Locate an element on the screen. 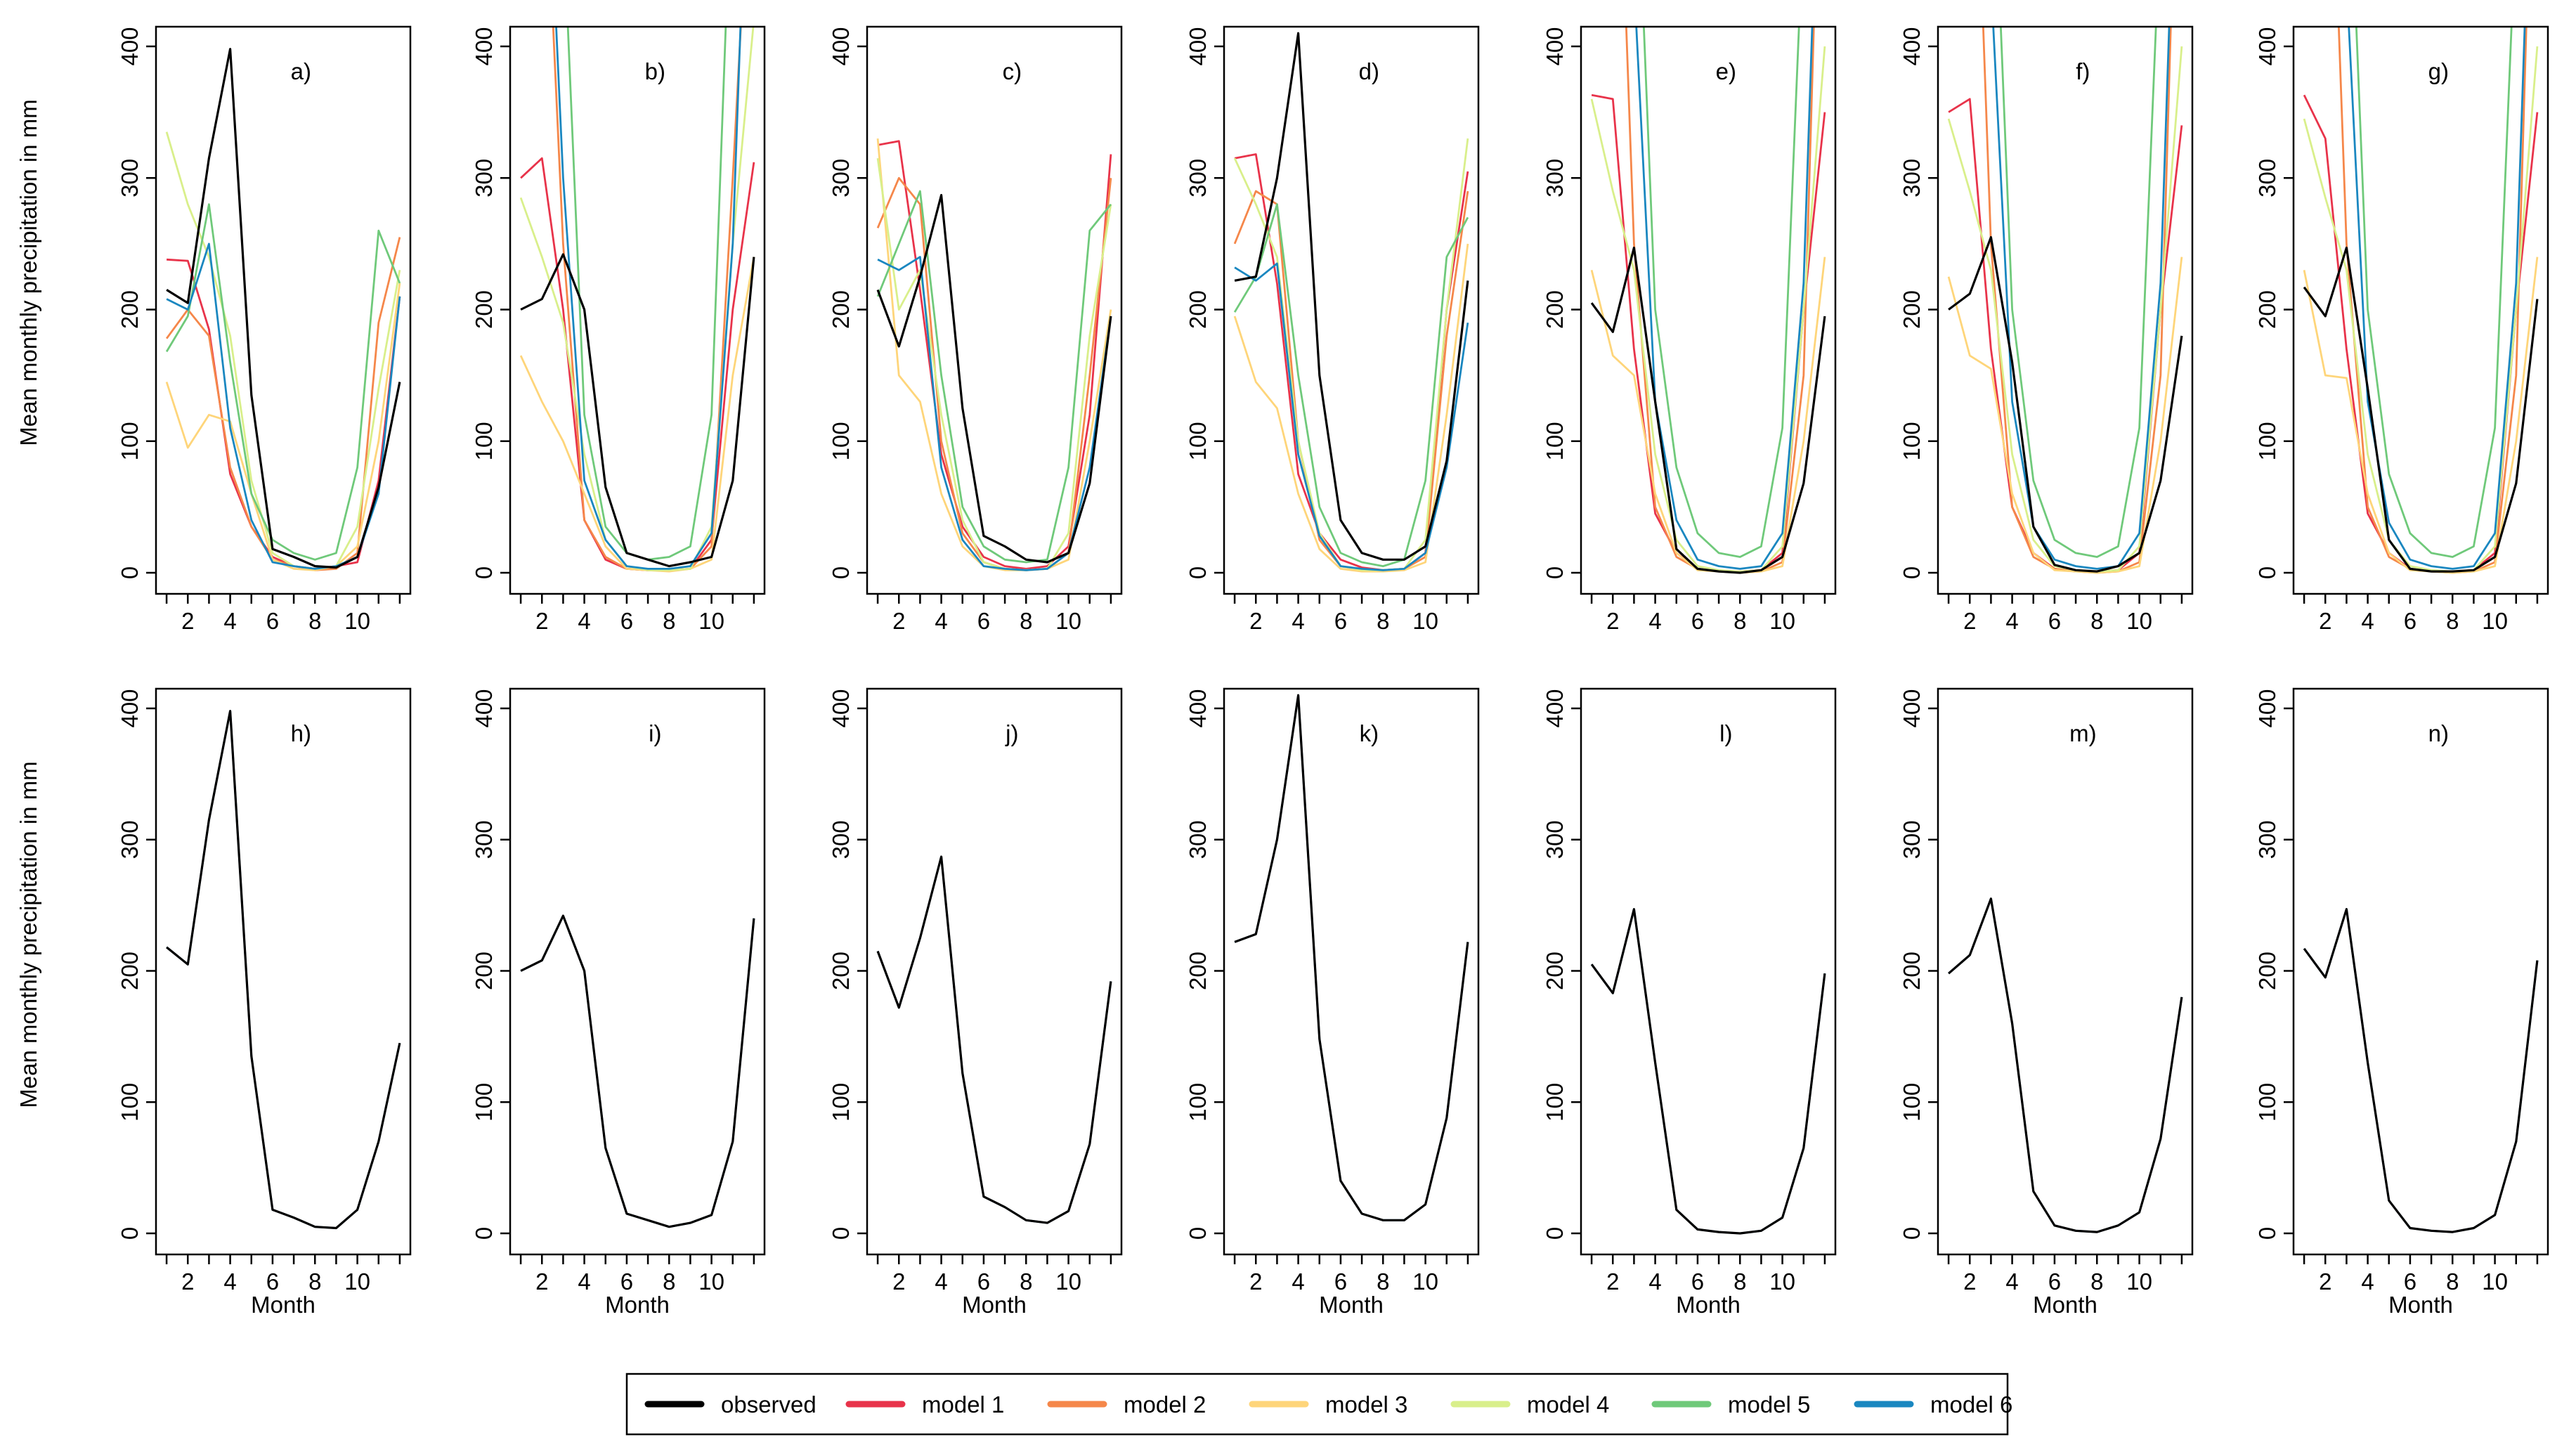 The height and width of the screenshot is (1447, 2576). legend-item-model-3: model 3 is located at coordinates (1328, 1404).